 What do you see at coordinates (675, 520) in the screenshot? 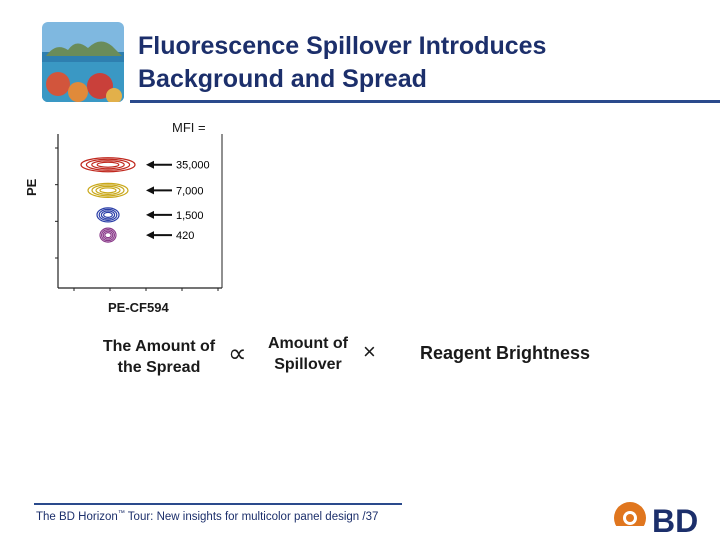
I see `bd-logo-text: BD` at bounding box center [675, 520].